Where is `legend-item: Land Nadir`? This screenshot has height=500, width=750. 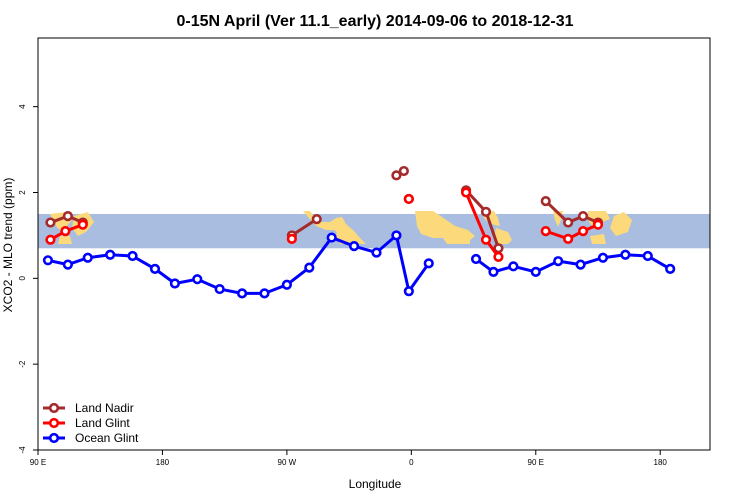
legend-item: Land Nadir is located at coordinates (88, 408).